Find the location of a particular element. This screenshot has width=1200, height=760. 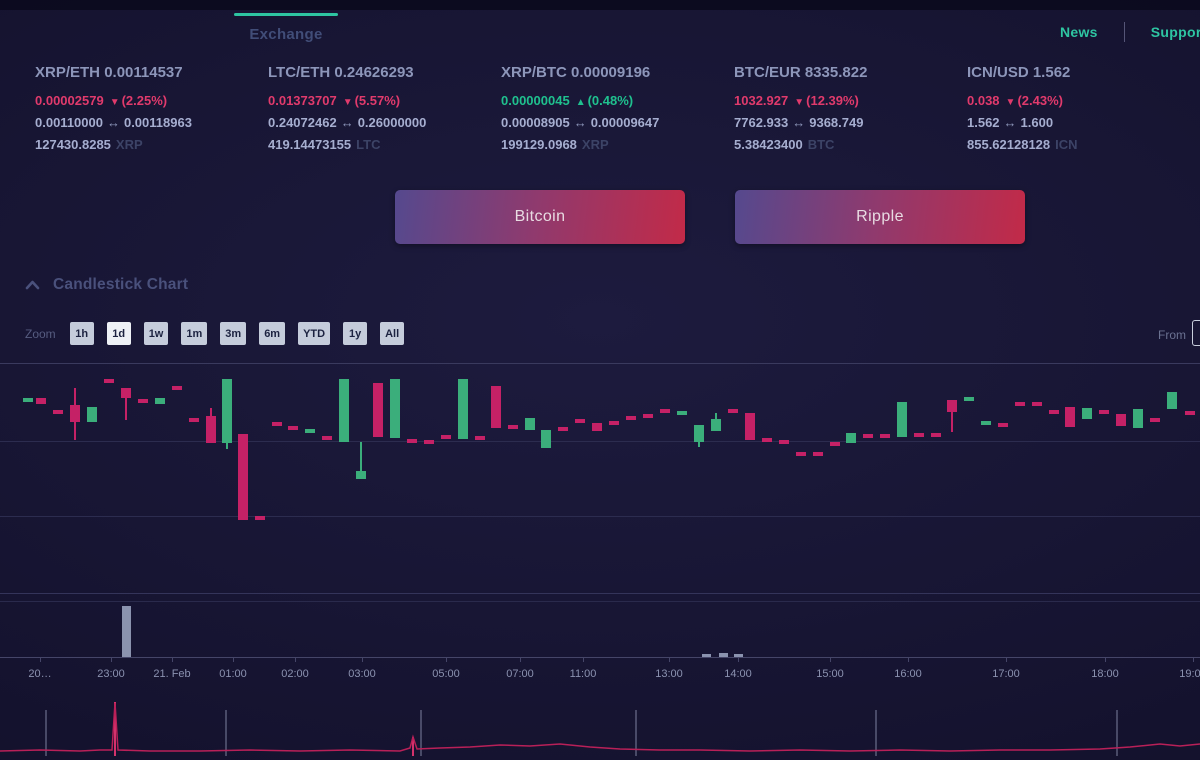

bitcoin-button: Bitcoin is located at coordinates (540, 217).